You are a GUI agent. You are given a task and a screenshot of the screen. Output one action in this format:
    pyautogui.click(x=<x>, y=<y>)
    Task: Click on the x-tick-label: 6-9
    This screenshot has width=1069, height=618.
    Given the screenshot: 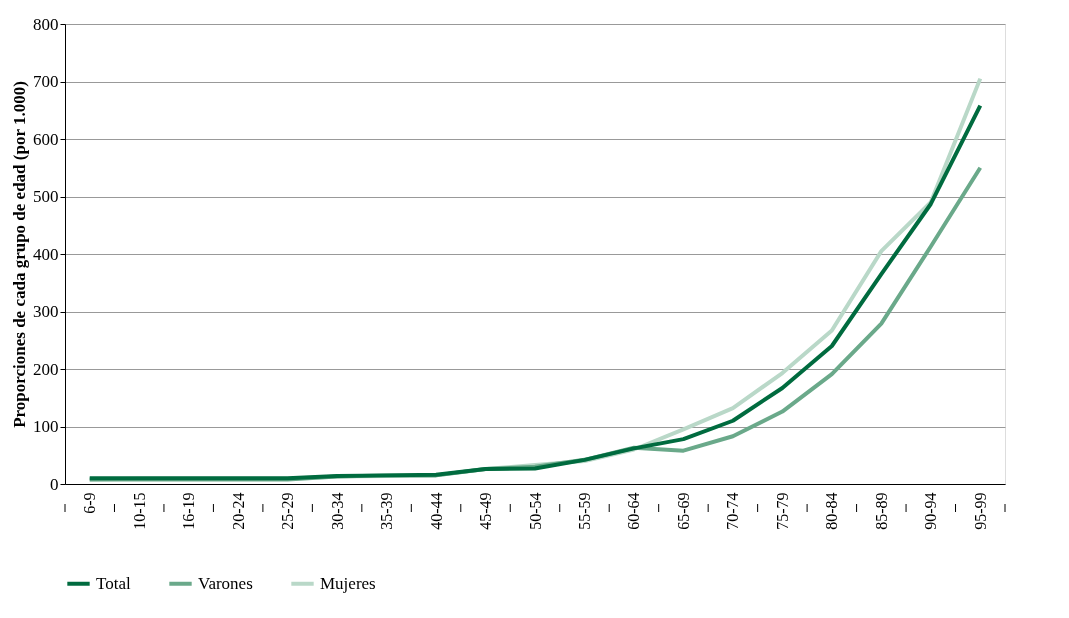 What is the action you would take?
    pyautogui.click(x=90, y=503)
    